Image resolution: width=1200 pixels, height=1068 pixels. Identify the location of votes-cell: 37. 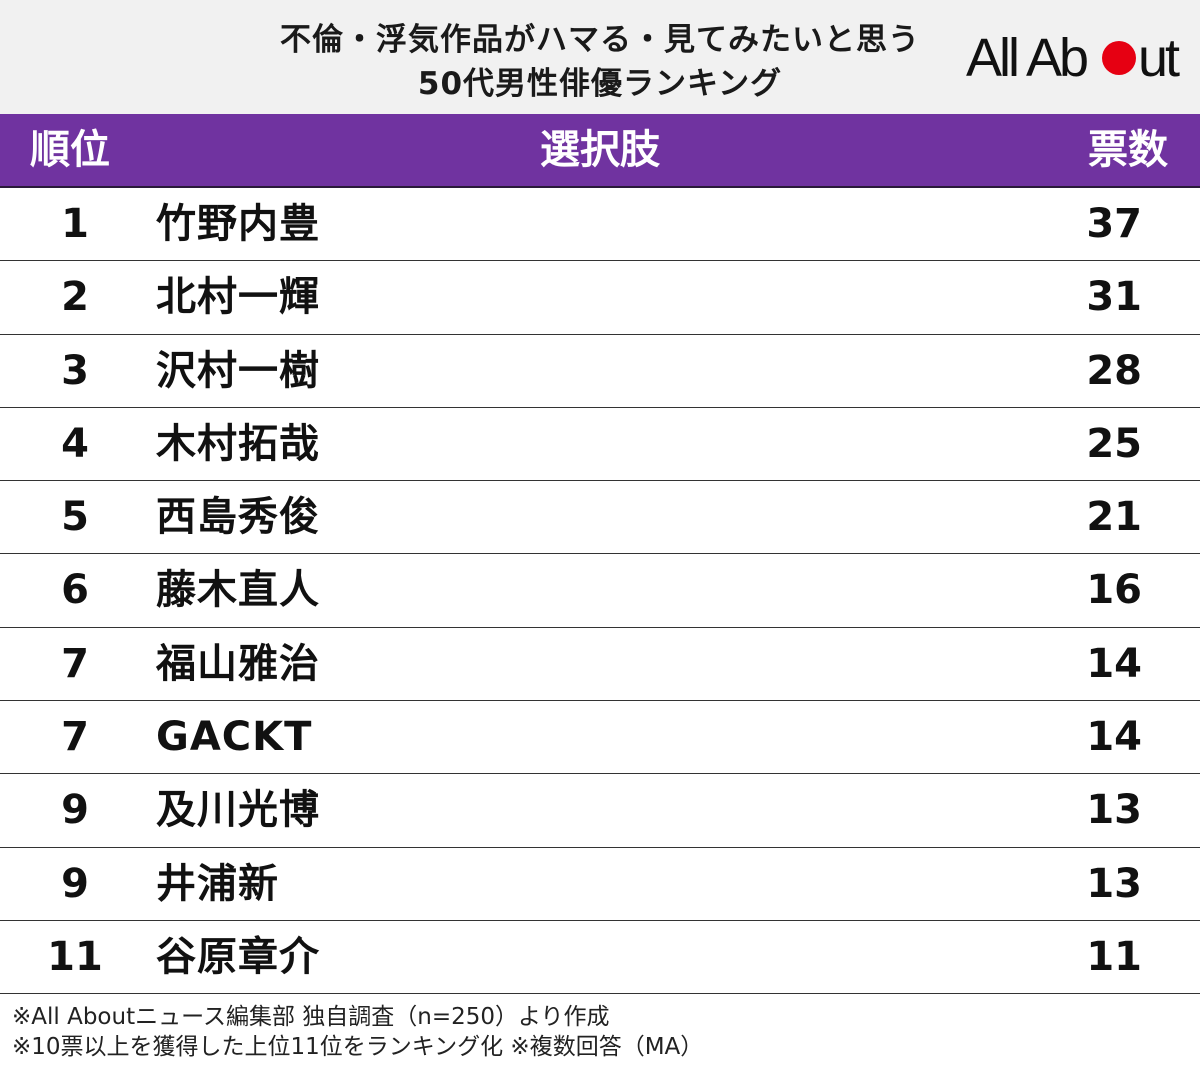
(1114, 224).